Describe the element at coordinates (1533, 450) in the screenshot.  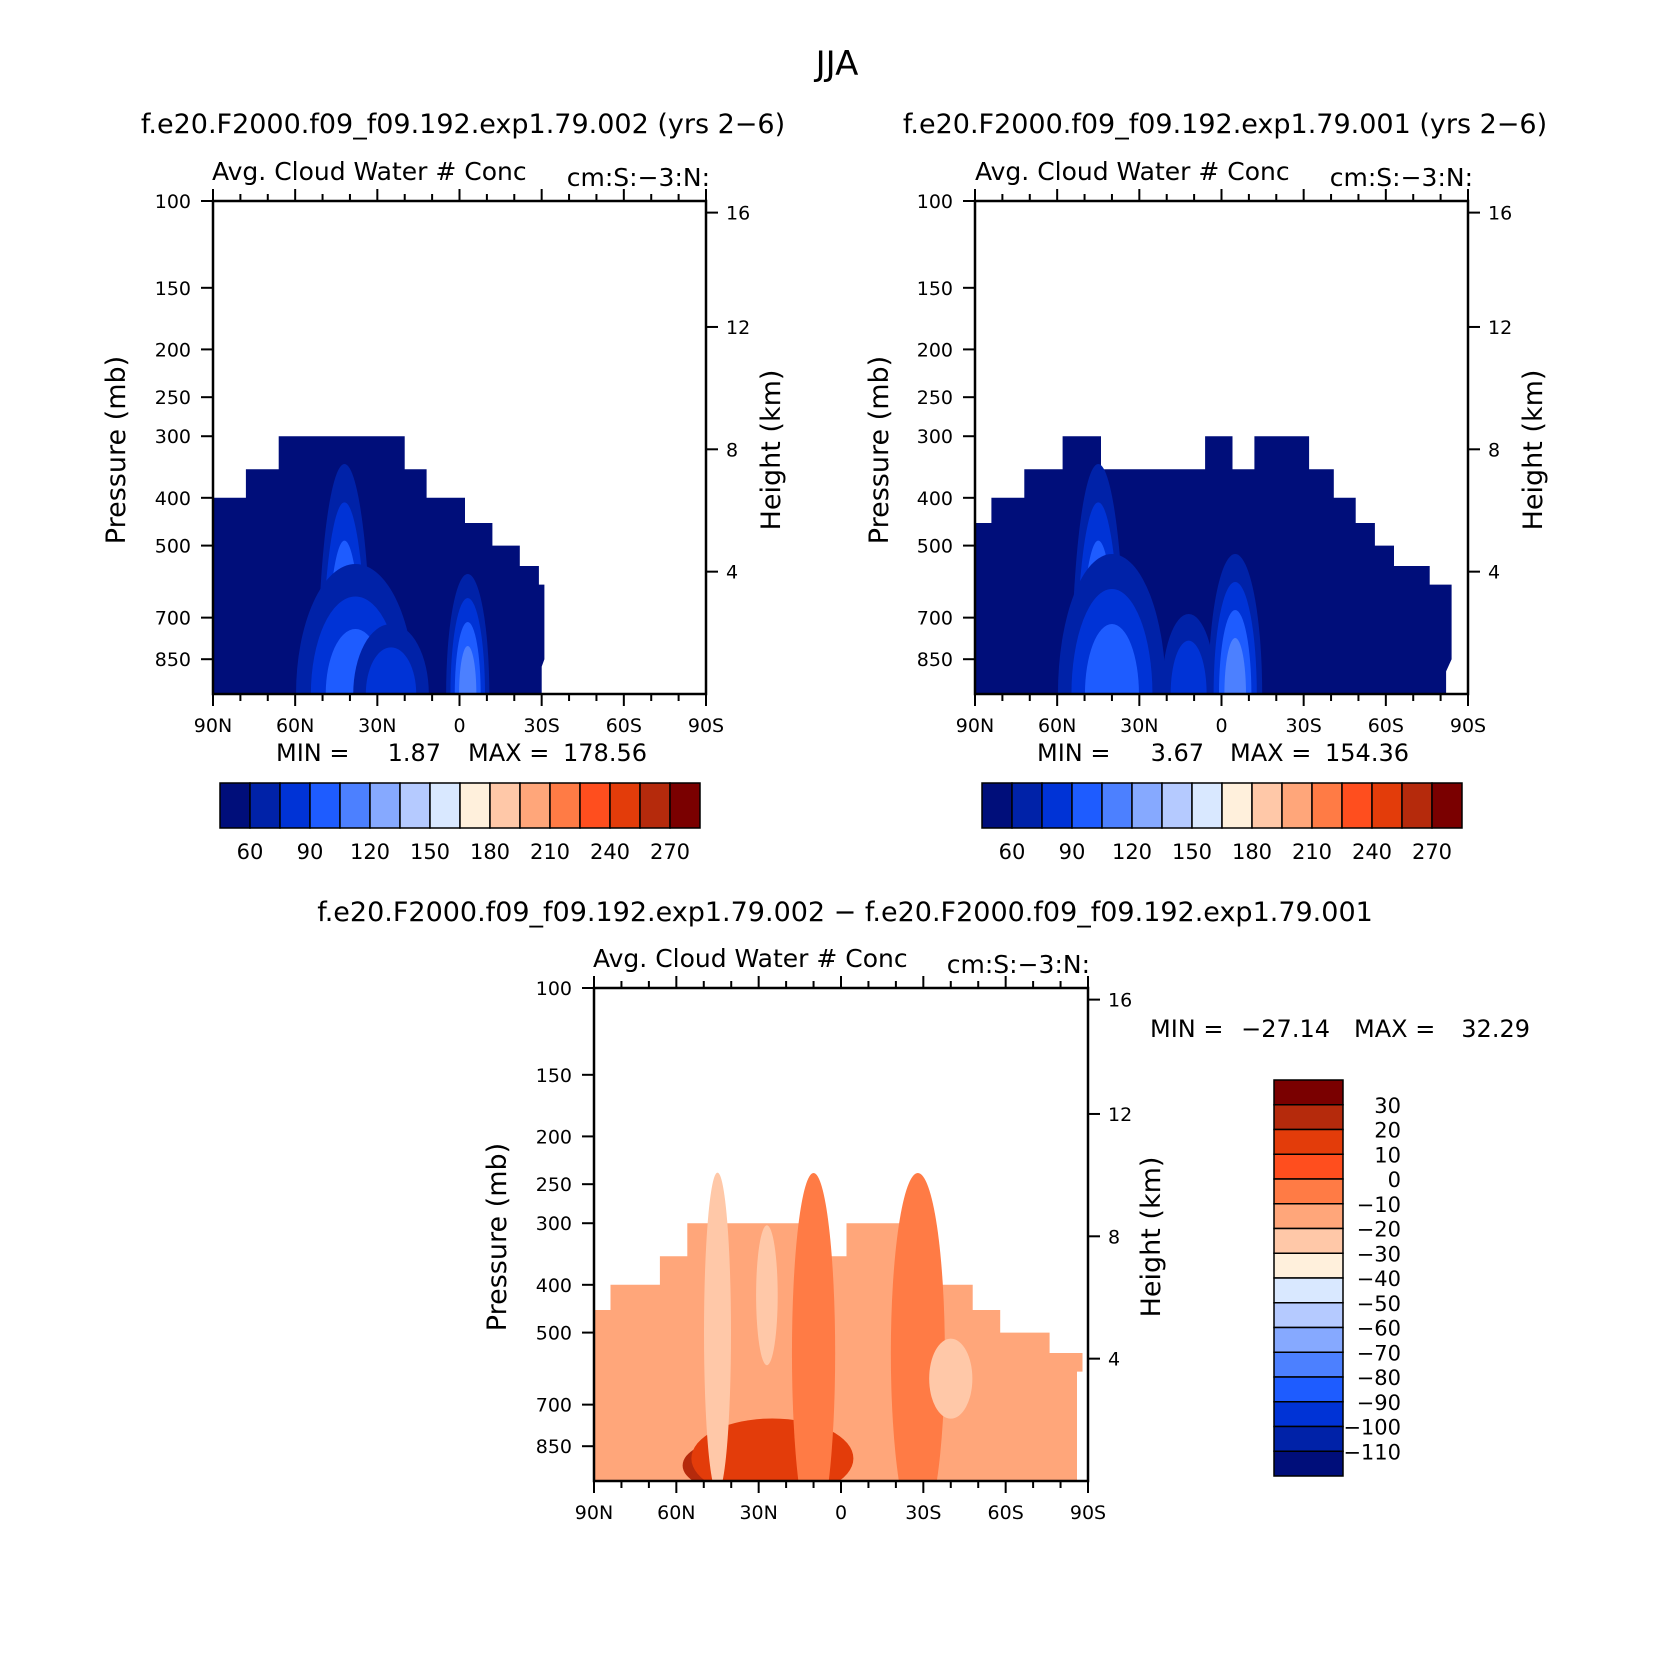
I see `panel-right-y2label: Height (km)` at that location.